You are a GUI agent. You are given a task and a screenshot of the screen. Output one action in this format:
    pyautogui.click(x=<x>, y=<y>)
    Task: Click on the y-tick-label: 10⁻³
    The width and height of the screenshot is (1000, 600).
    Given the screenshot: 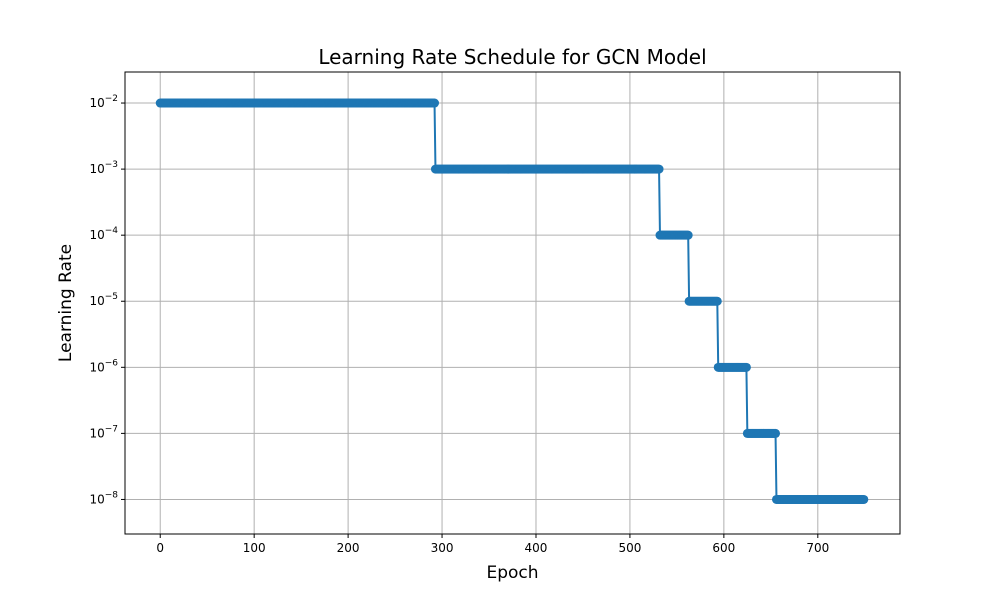 What is the action you would take?
    pyautogui.click(x=103, y=168)
    